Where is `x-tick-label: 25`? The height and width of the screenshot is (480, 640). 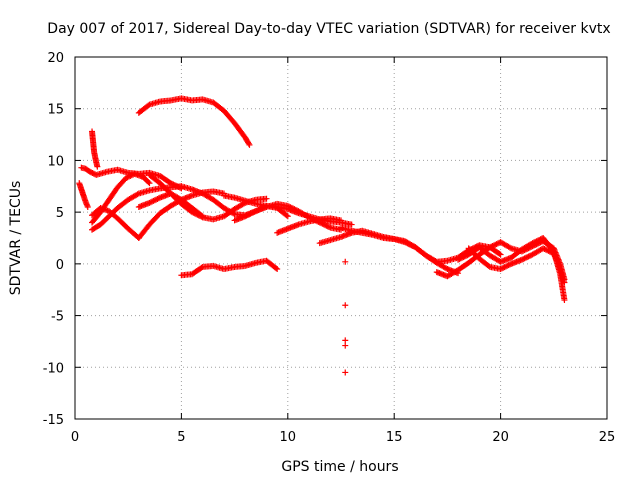 x-tick-label: 25 is located at coordinates (607, 437).